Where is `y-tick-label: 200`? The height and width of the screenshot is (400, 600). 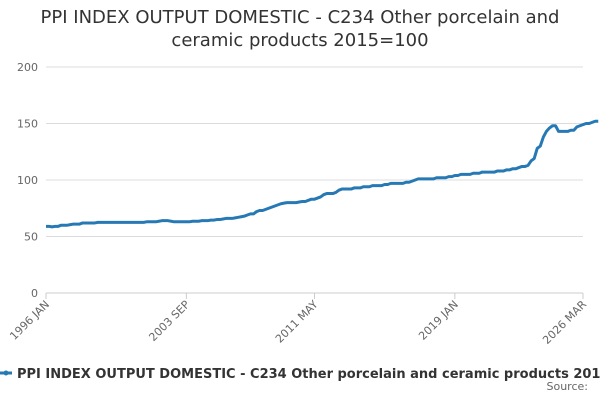 y-tick-label: 200 is located at coordinates (27, 67).